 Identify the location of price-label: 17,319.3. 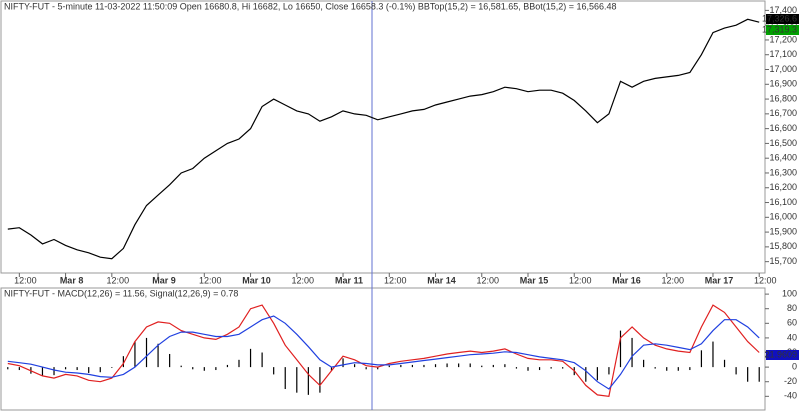
(779, 29).